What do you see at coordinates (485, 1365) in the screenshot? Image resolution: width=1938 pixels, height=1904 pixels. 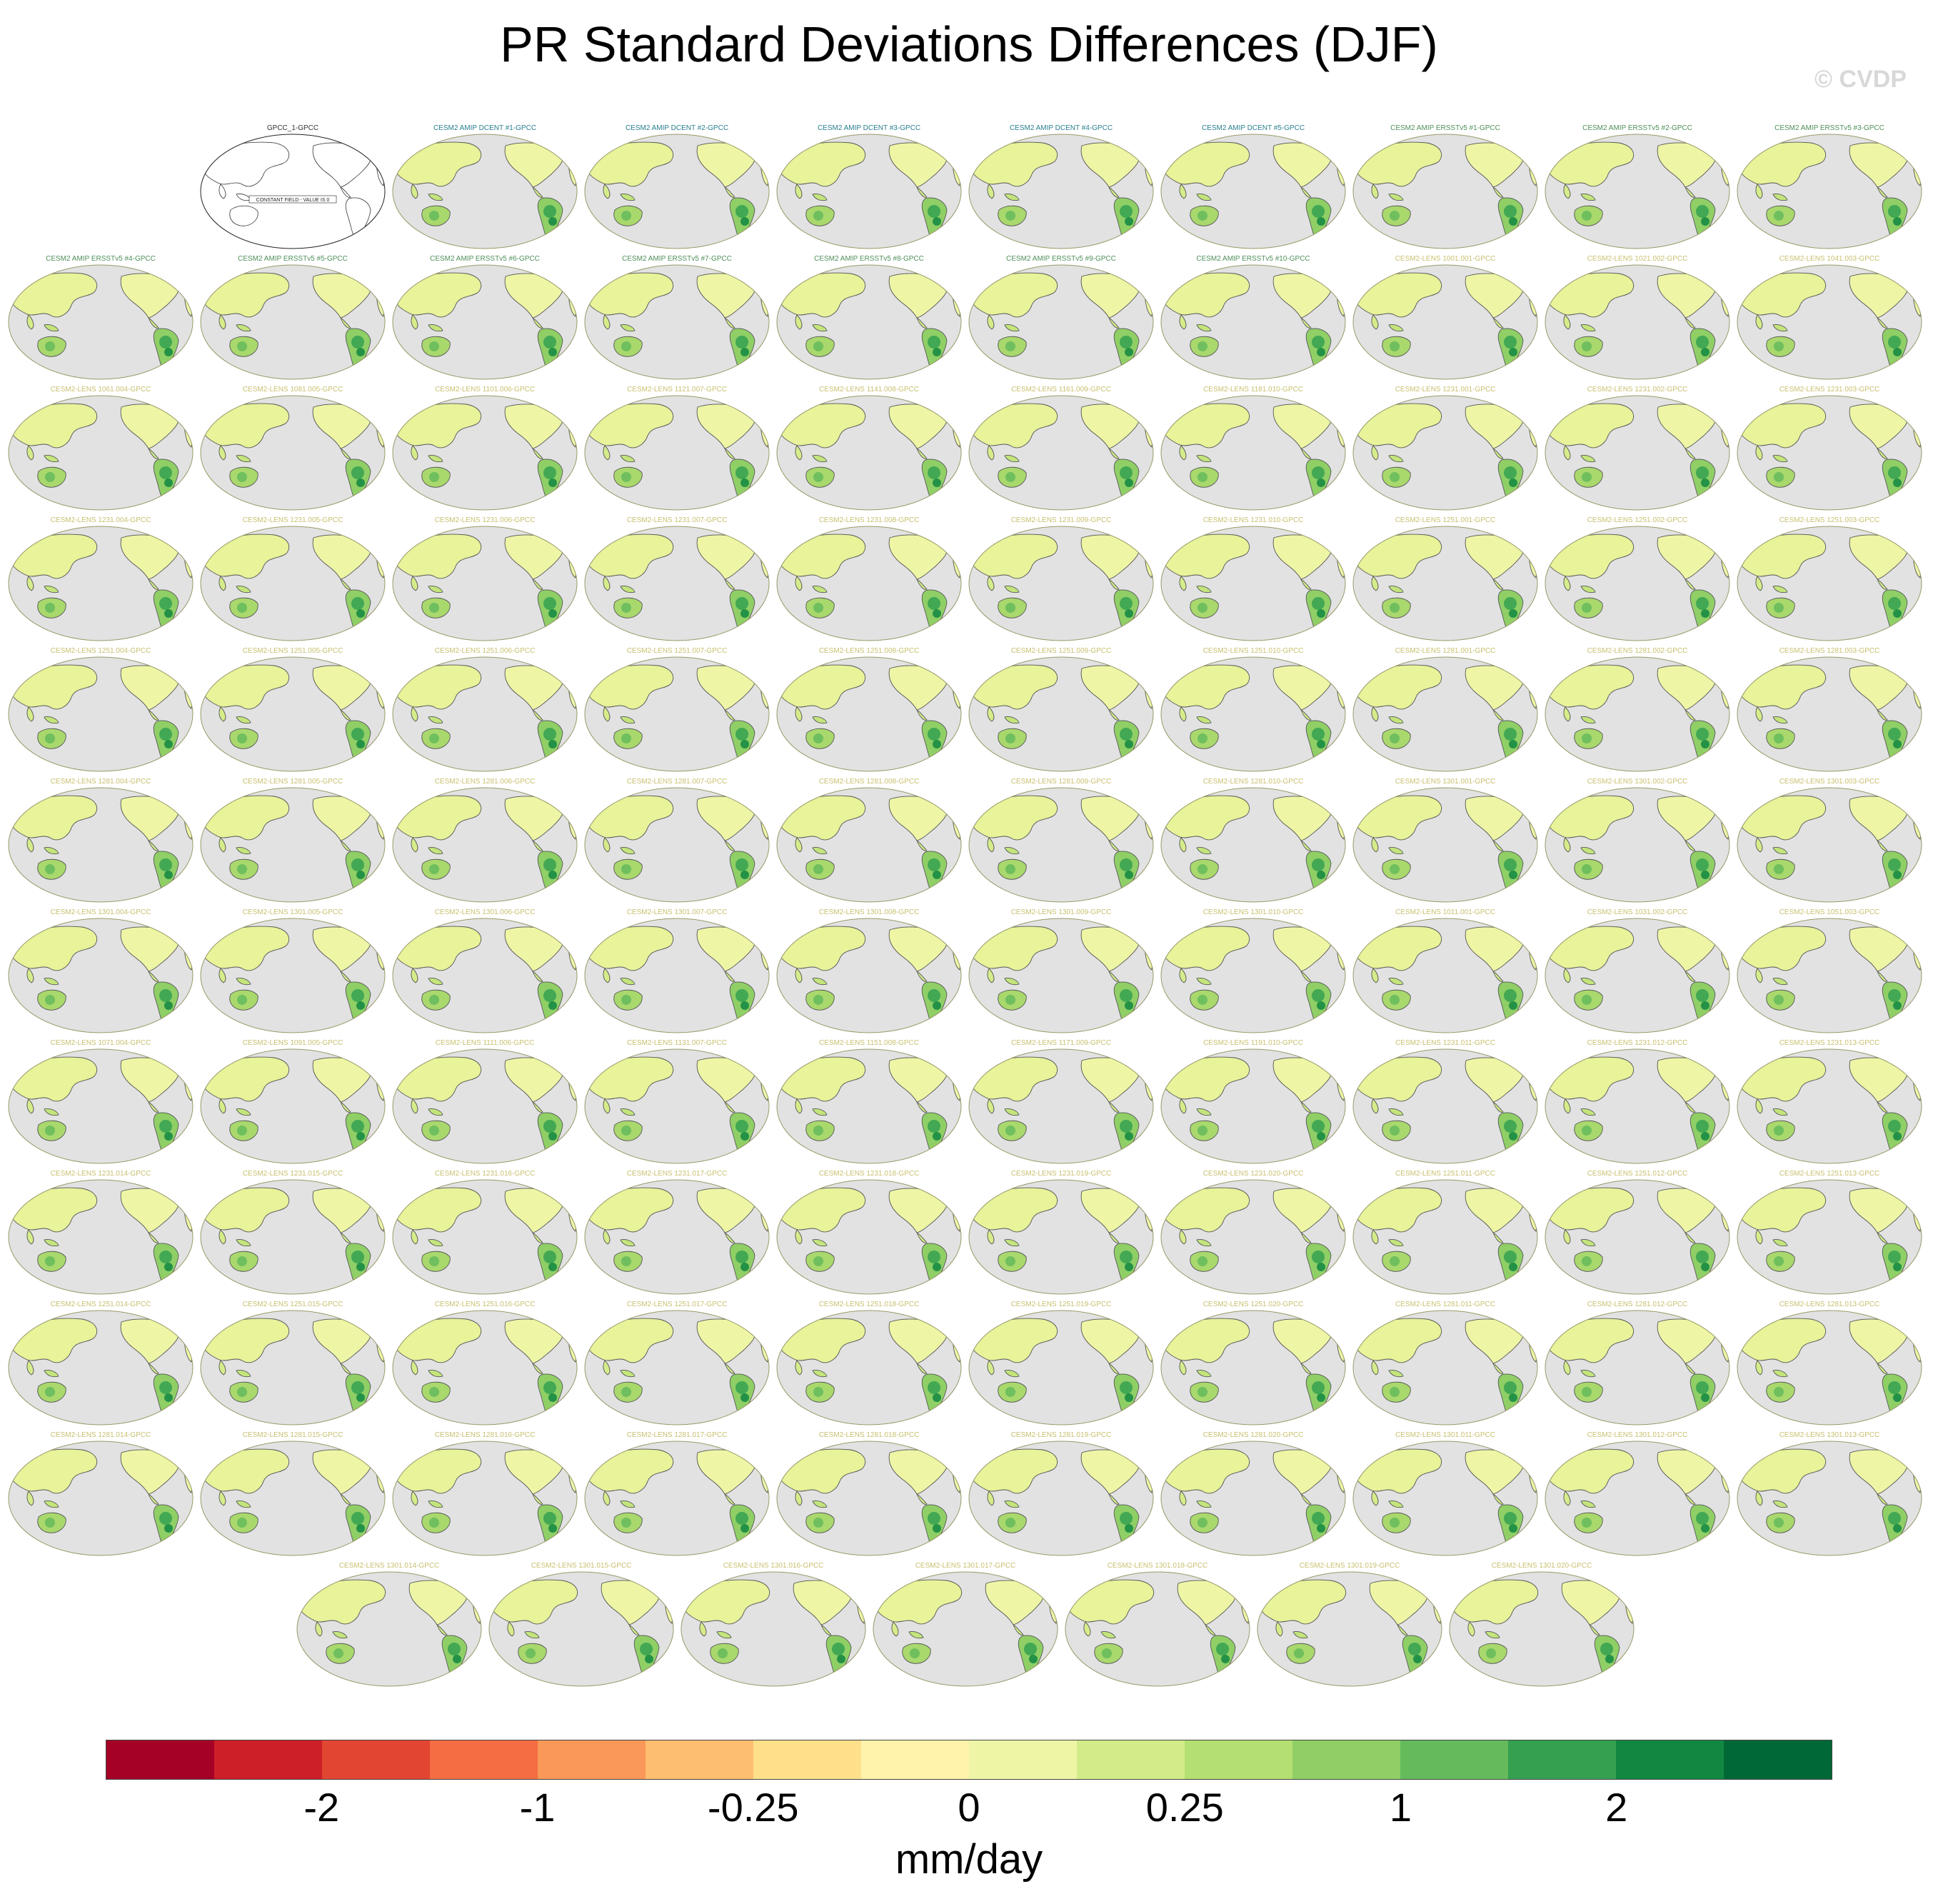 I see `map-panel: CESM2-LENS 1251.016-GPCC` at bounding box center [485, 1365].